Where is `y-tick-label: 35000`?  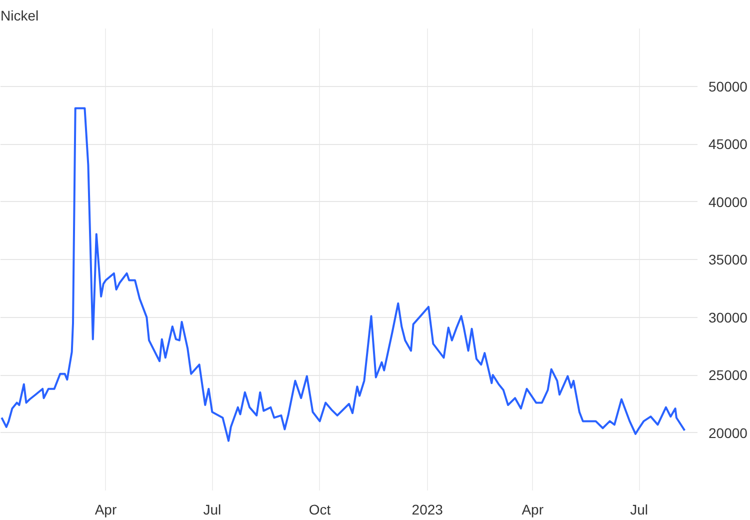
y-tick-label: 35000 is located at coordinates (728, 260).